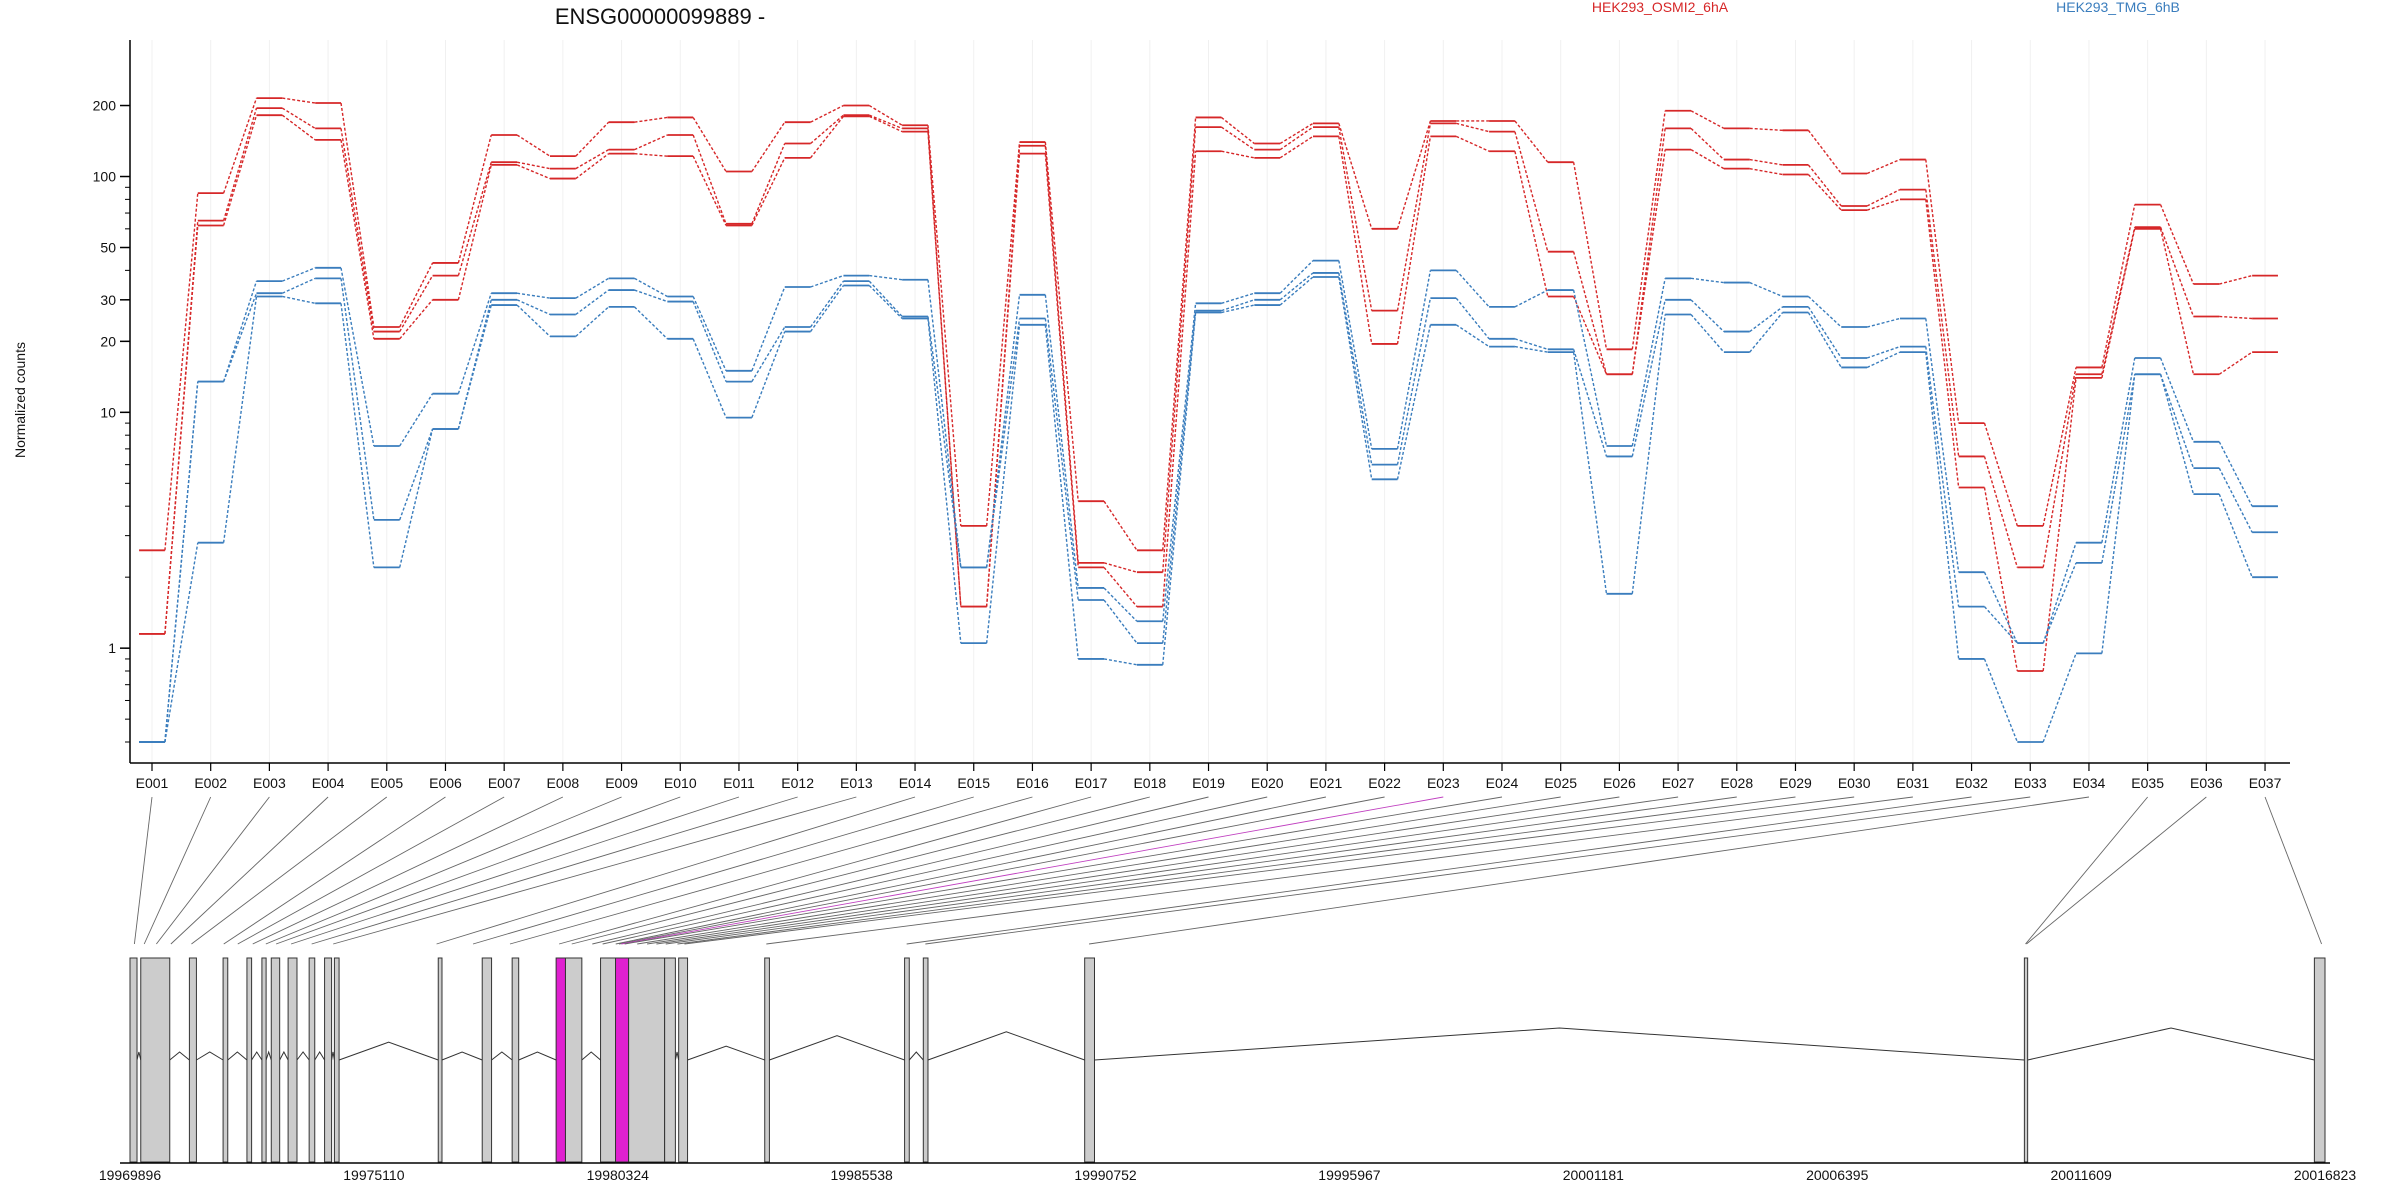  Describe the element at coordinates (130, 1175) in the screenshot. I see `genomic-tick-label: 19969896` at that location.